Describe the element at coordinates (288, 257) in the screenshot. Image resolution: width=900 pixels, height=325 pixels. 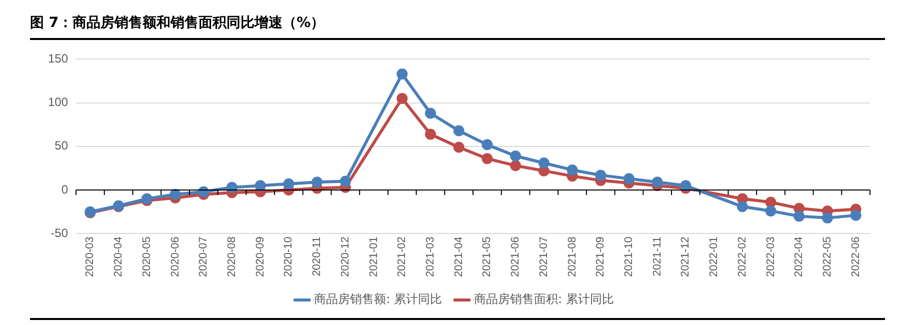
I see `x-tick-label: 2020-10` at that location.